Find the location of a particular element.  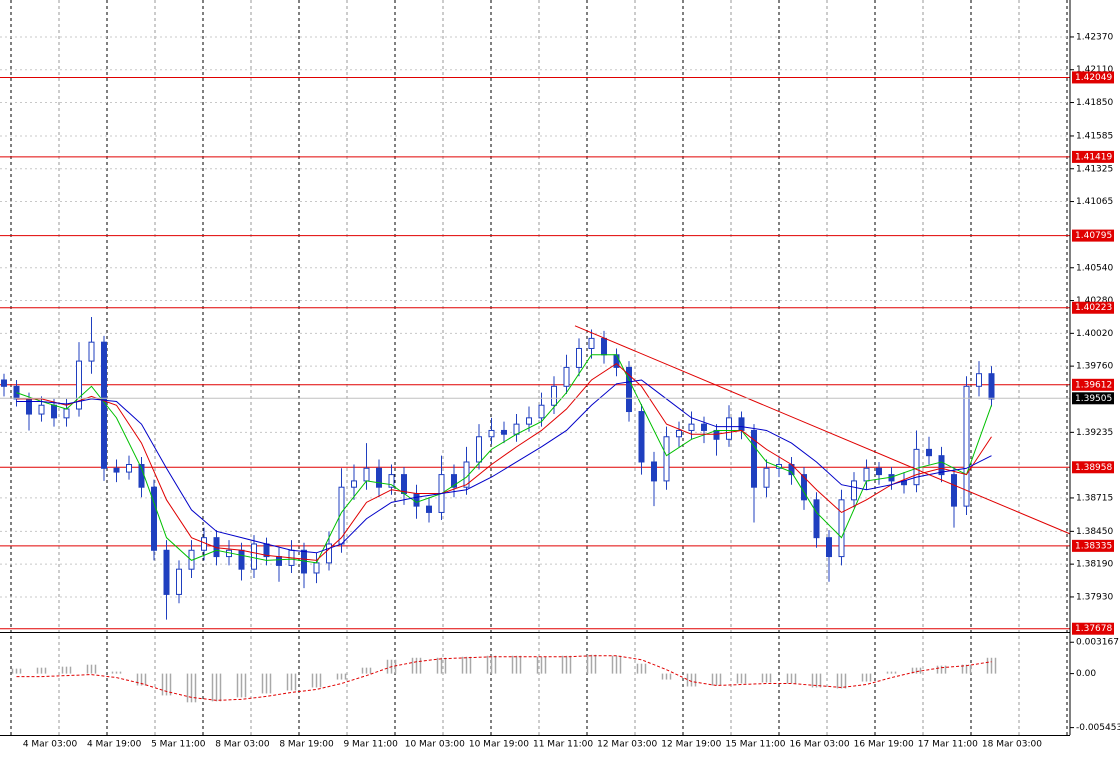

y-tick-label: 1.39760 is located at coordinates (1094, 367).